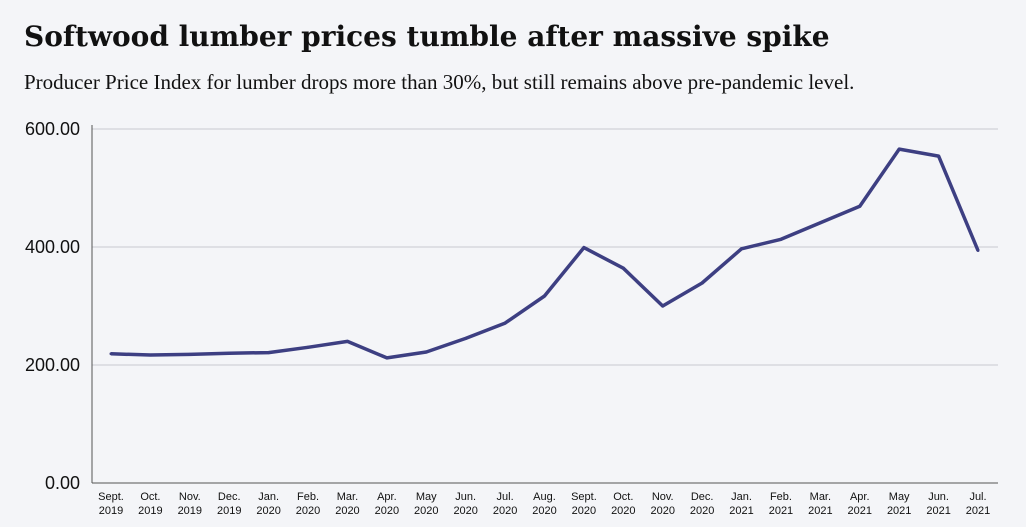  What do you see at coordinates (62, 483) in the screenshot?
I see `y-tick-label: 0.00` at bounding box center [62, 483].